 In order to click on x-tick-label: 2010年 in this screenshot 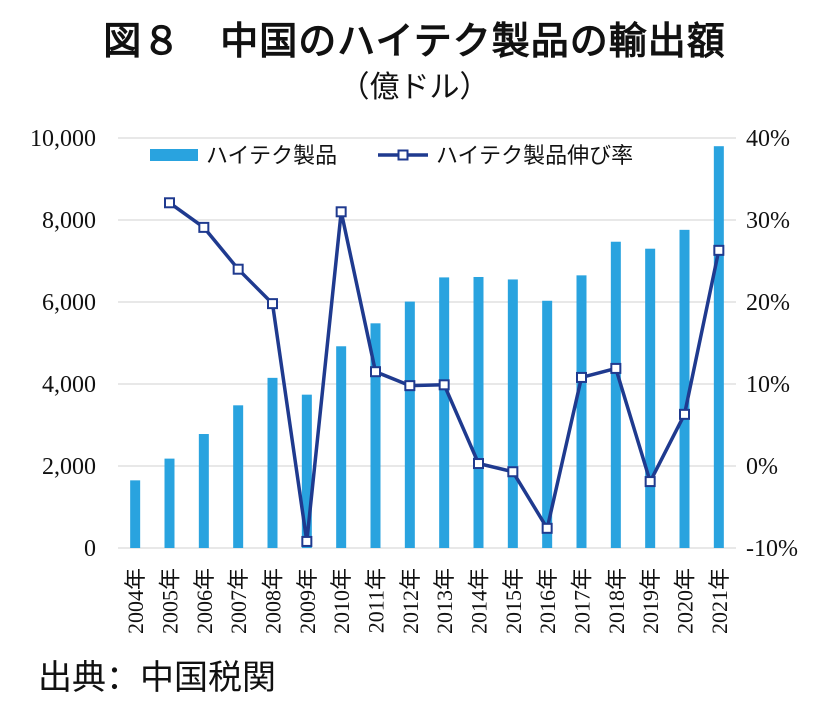, I will do `click(341, 601)`.